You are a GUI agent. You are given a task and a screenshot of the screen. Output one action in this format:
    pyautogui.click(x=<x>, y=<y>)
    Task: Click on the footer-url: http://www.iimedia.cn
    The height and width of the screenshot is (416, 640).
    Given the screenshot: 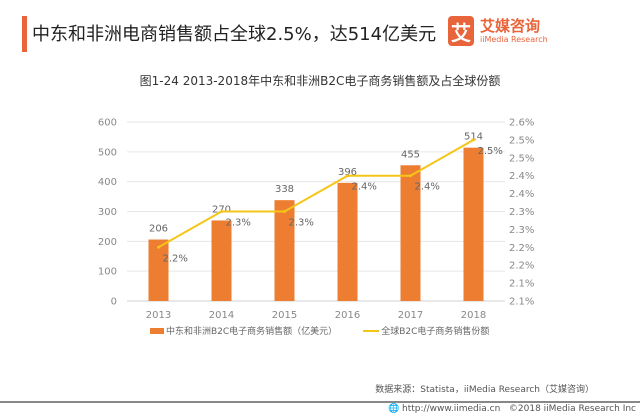 What is the action you would take?
    pyautogui.click(x=451, y=409)
    